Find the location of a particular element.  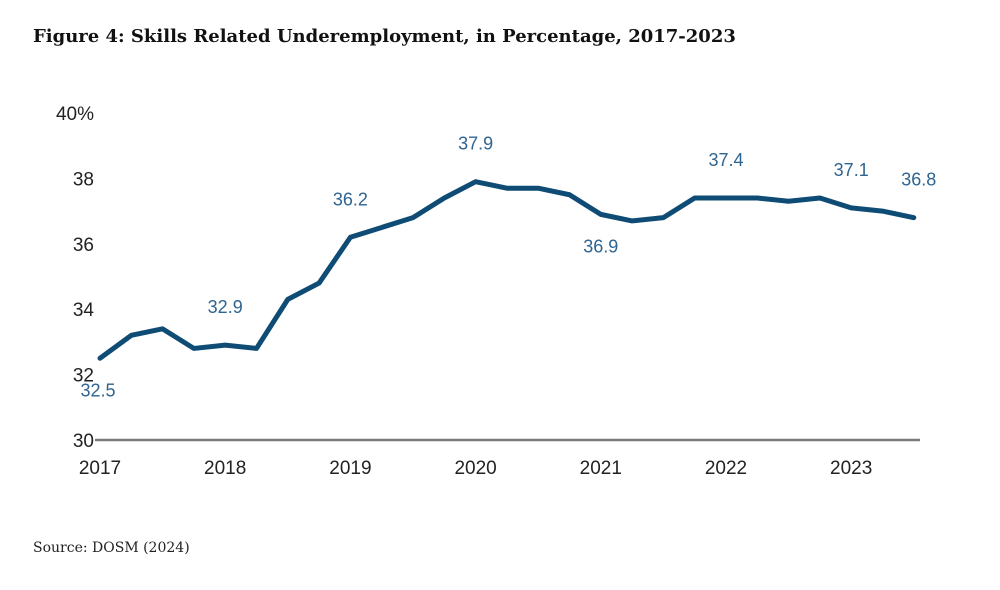

data-label: 32.9 is located at coordinates (225, 307).